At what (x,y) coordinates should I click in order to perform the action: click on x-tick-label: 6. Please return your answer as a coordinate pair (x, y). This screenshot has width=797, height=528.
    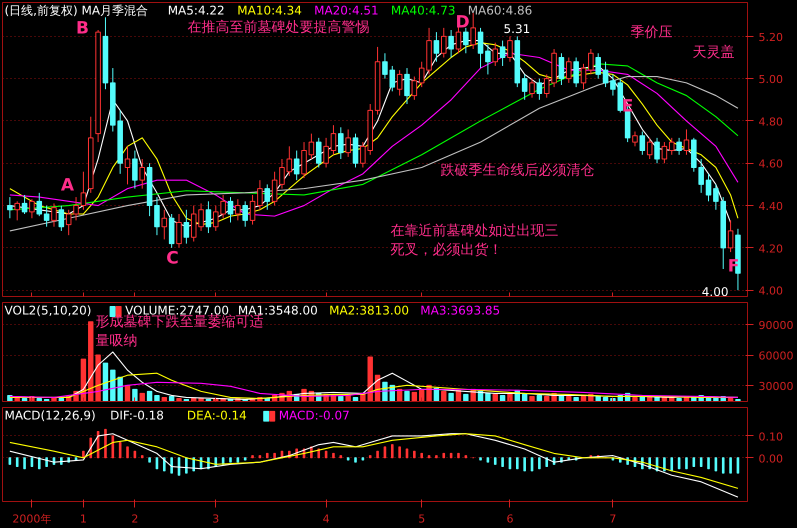
    Looking at the image, I should click on (510, 519).